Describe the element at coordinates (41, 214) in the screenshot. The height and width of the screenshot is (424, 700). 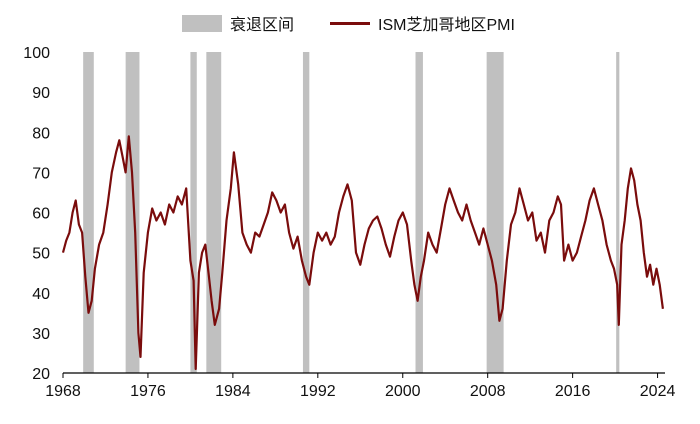
I see `y-tick-label: 60` at that location.